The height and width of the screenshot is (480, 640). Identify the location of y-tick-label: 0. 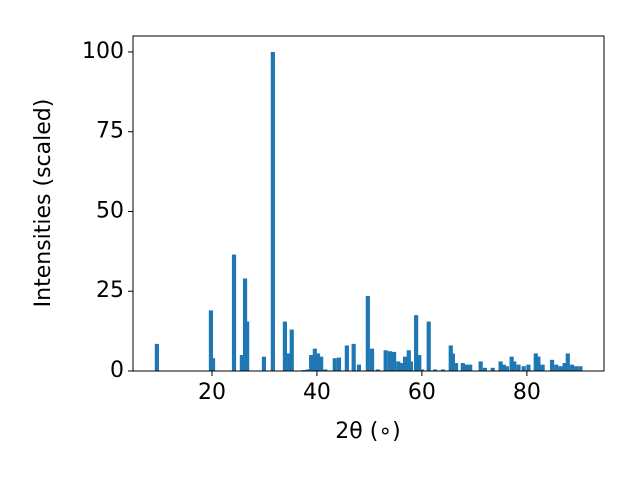
(117, 370).